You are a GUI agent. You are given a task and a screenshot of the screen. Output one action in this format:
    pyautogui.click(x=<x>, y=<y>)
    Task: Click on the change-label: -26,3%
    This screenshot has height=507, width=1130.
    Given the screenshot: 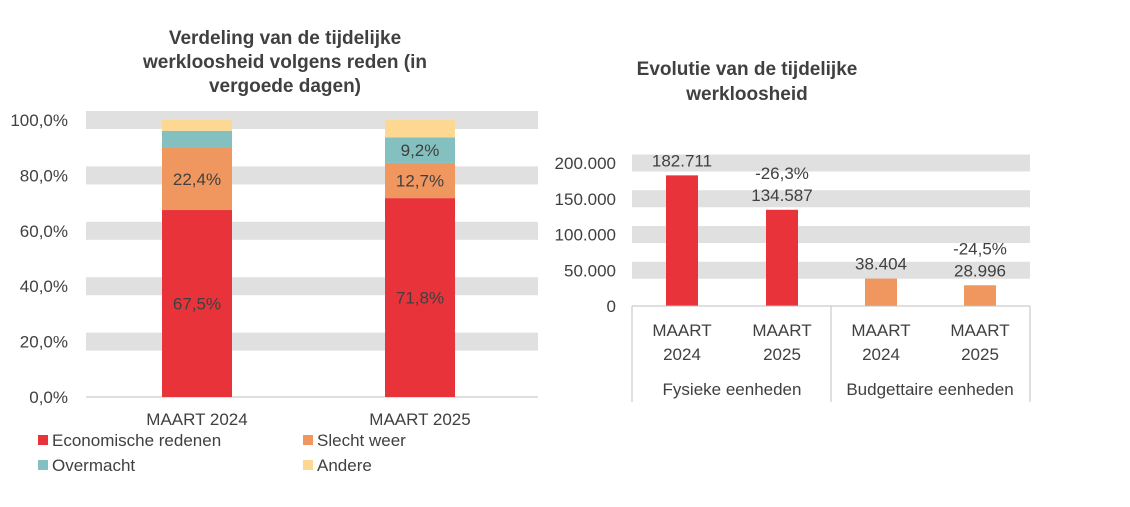 What is the action you would take?
    pyautogui.click(x=782, y=173)
    